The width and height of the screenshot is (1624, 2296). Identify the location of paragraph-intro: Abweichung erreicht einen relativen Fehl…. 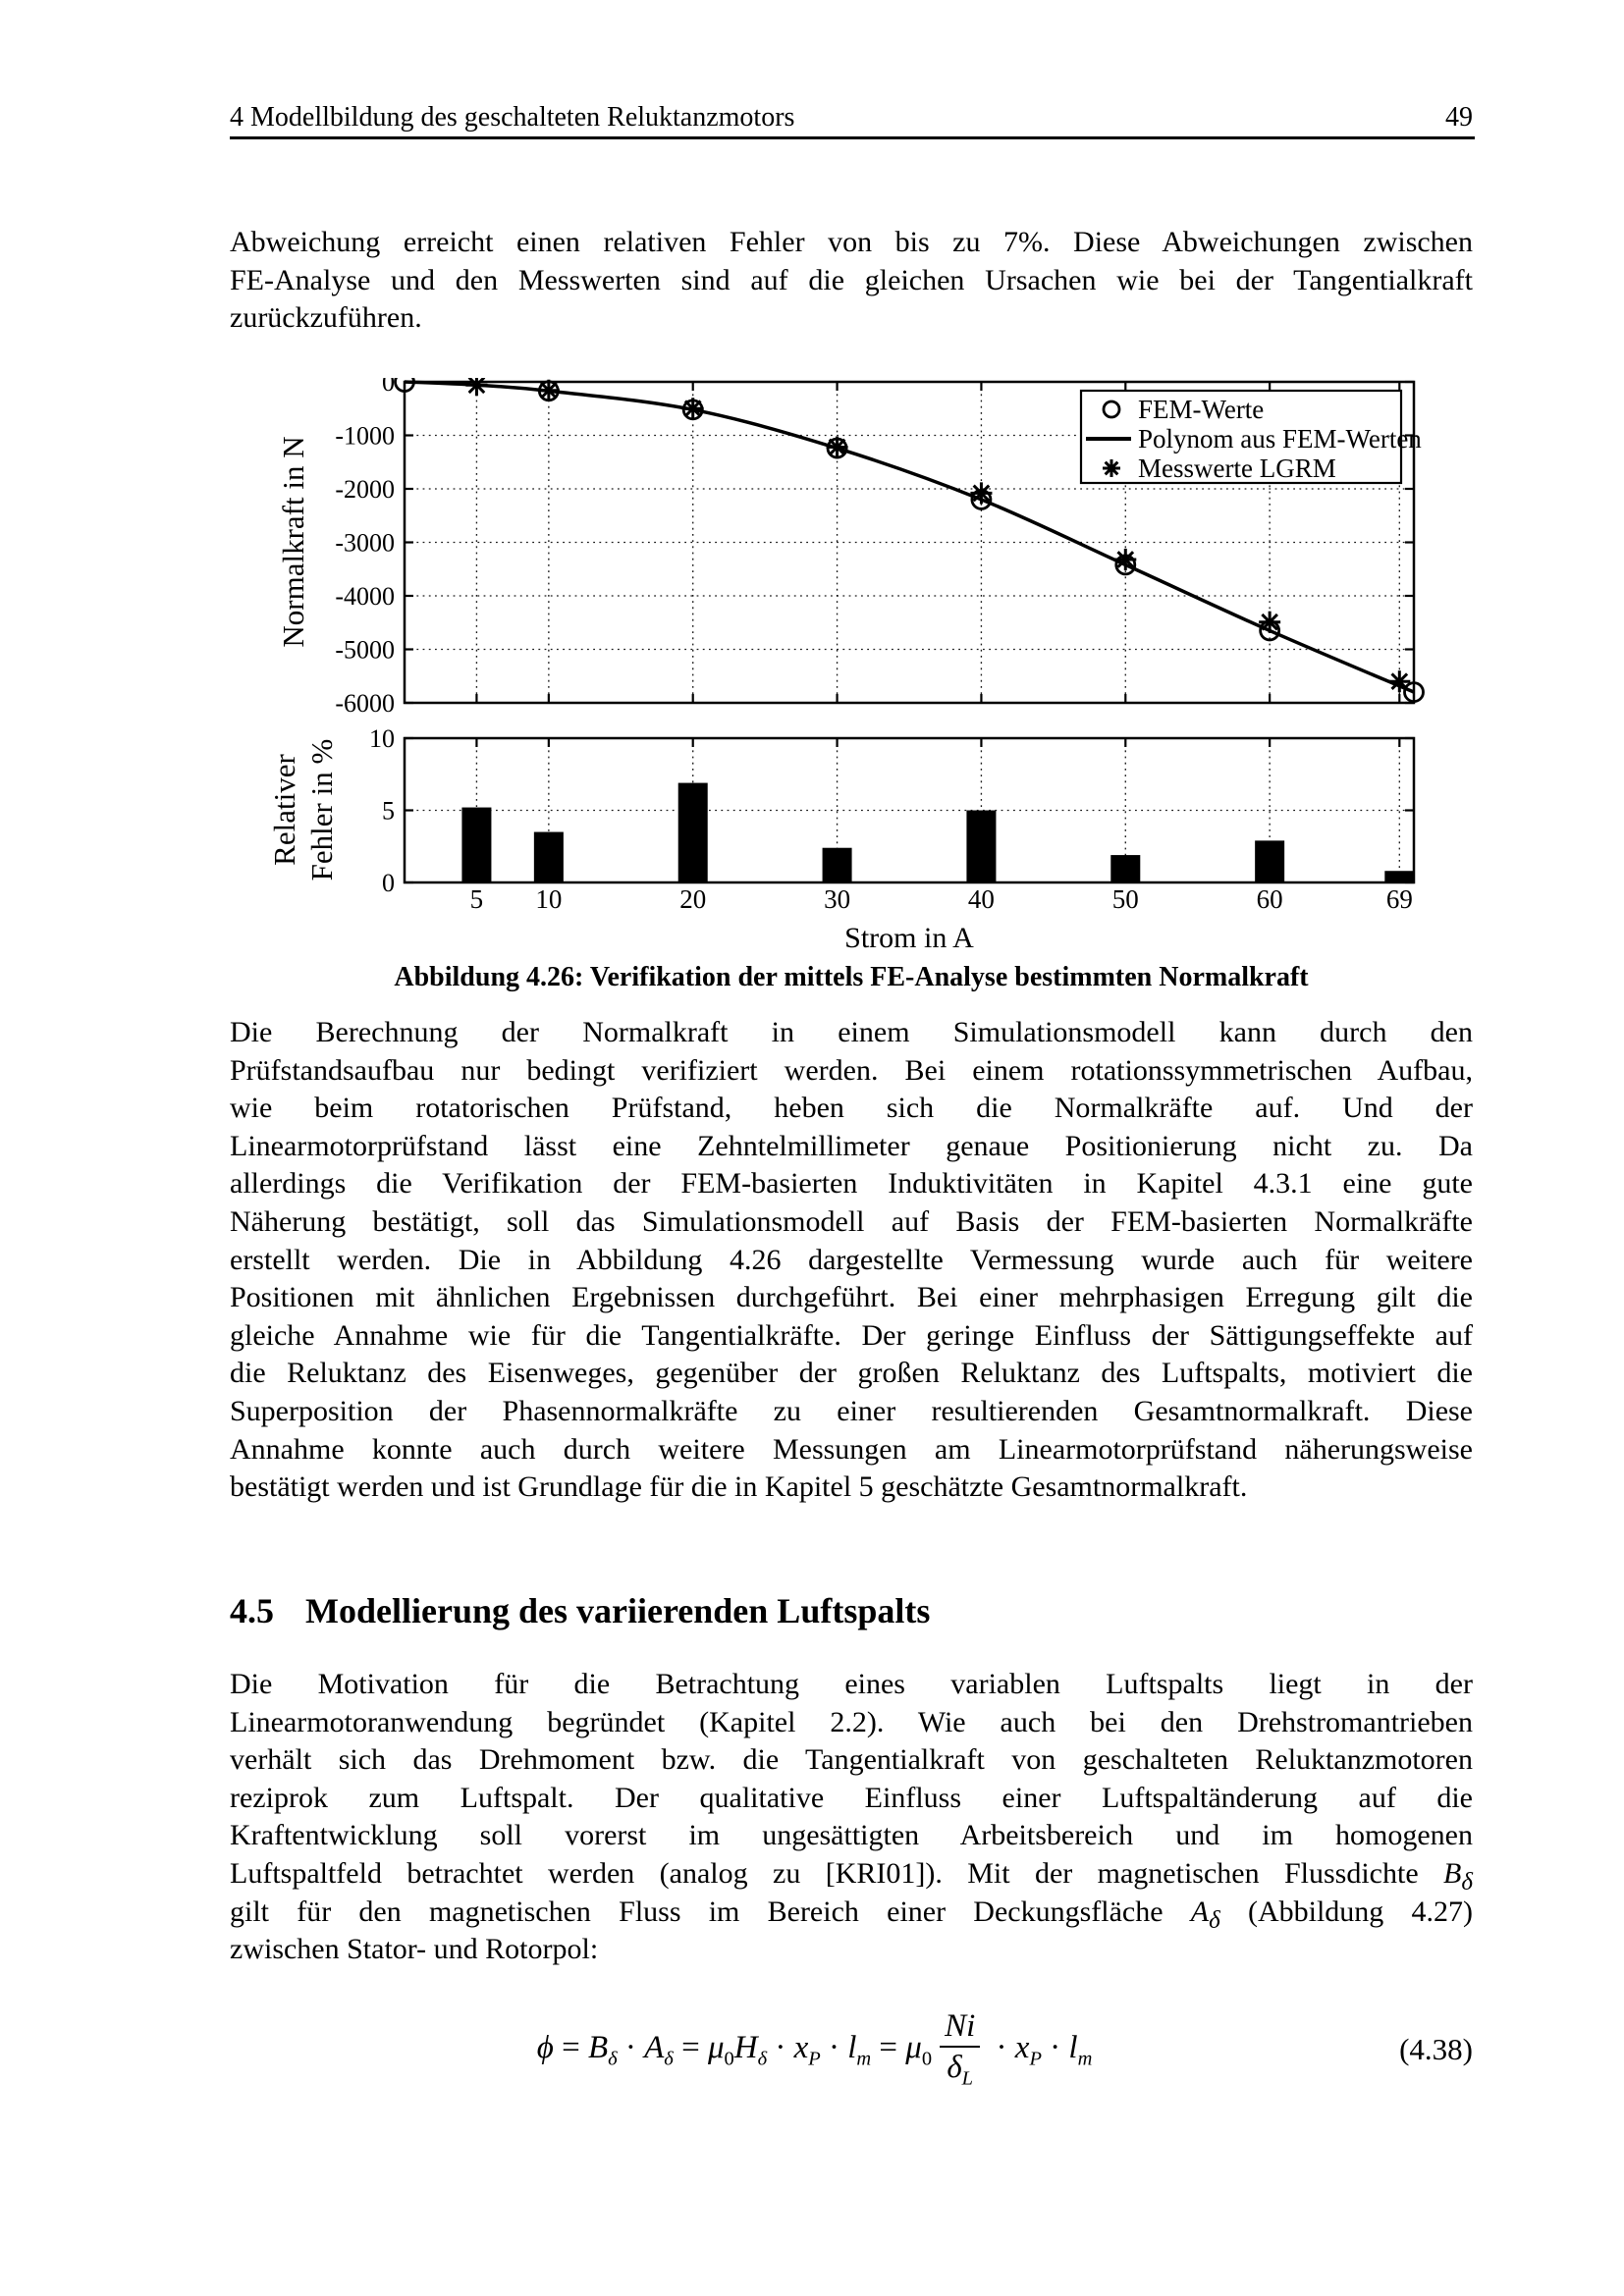
(851, 281).